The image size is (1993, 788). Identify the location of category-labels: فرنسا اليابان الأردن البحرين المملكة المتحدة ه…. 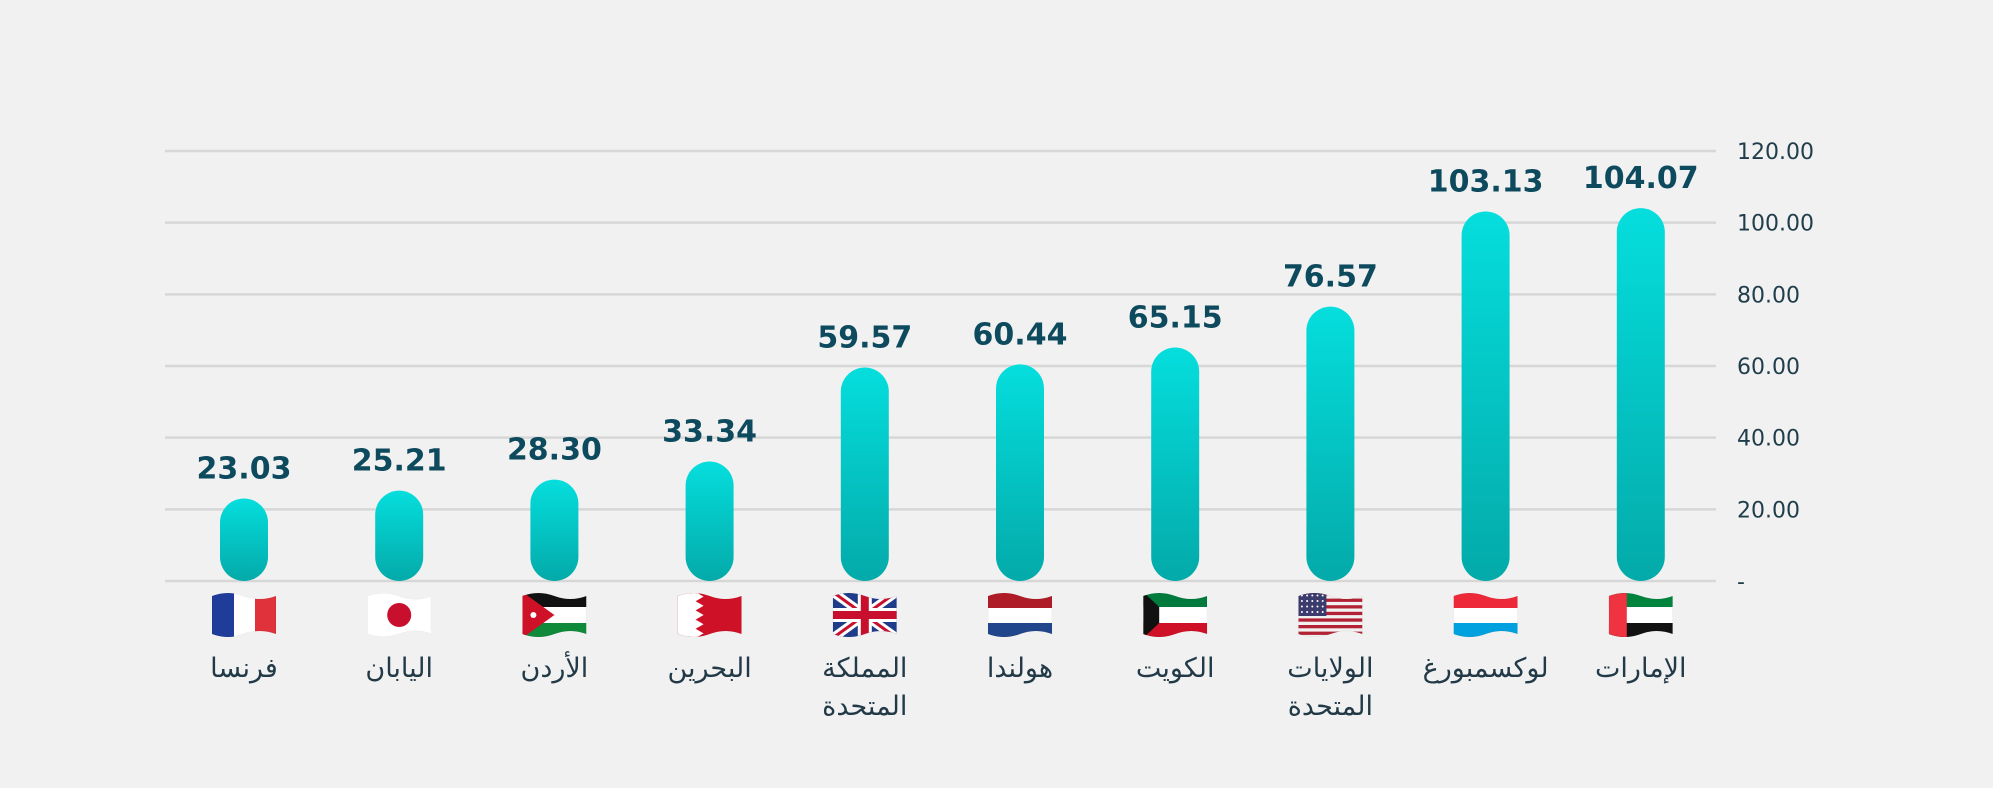
(948, 686).